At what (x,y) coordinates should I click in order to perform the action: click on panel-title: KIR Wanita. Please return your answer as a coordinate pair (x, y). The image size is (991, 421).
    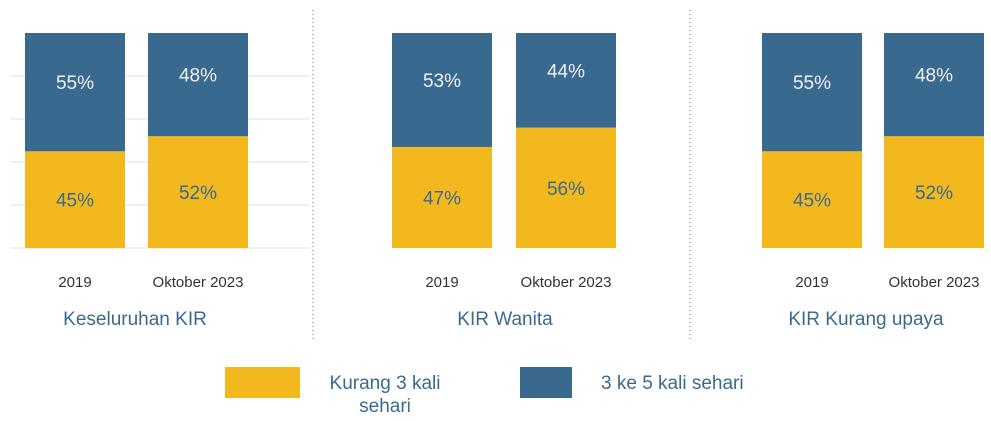
    Looking at the image, I should click on (505, 319).